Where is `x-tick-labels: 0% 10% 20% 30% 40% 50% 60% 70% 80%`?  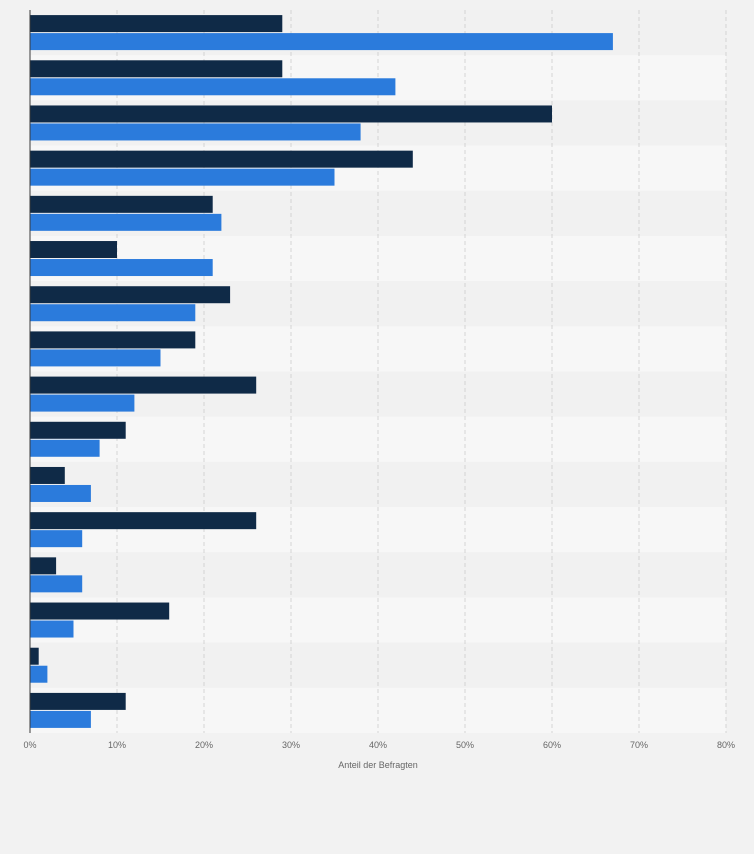 x-tick-labels: 0% 10% 20% 30% 40% 50% 60% 70% 80% is located at coordinates (379, 745).